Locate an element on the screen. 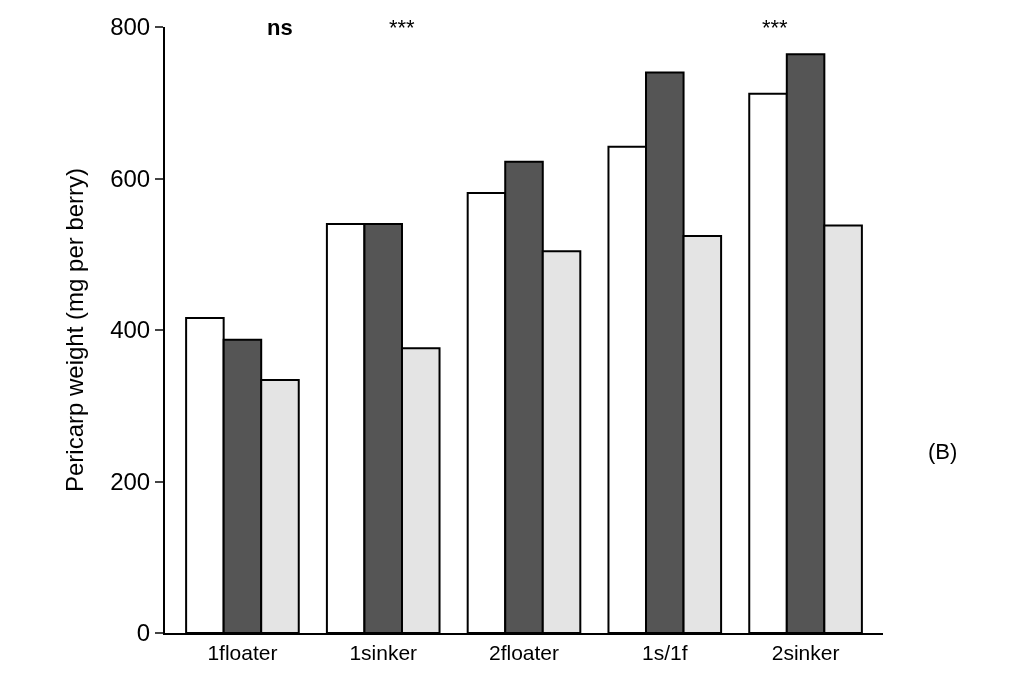  y-tick-label: 600 is located at coordinates (130, 178).